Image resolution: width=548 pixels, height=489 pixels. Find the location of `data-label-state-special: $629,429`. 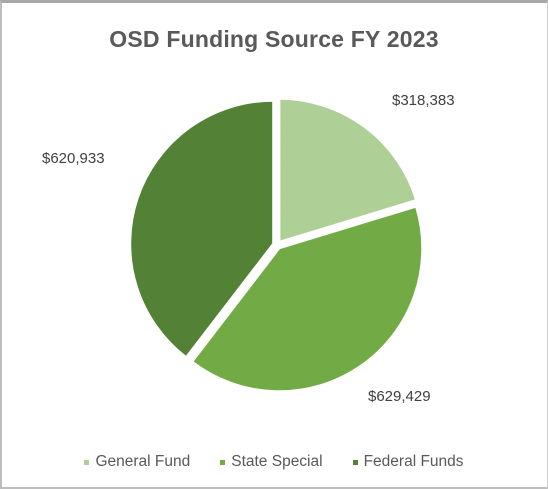

data-label-state-special: $629,429 is located at coordinates (399, 396).